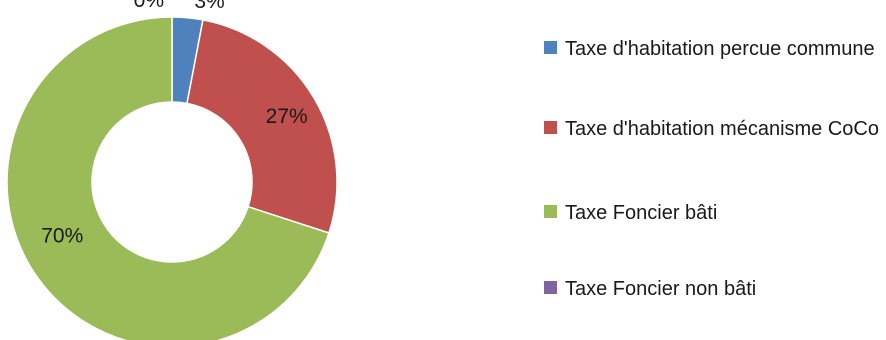 The height and width of the screenshot is (340, 886). What do you see at coordinates (209, 6) in the screenshot?
I see `data-label-1: 3%` at bounding box center [209, 6].